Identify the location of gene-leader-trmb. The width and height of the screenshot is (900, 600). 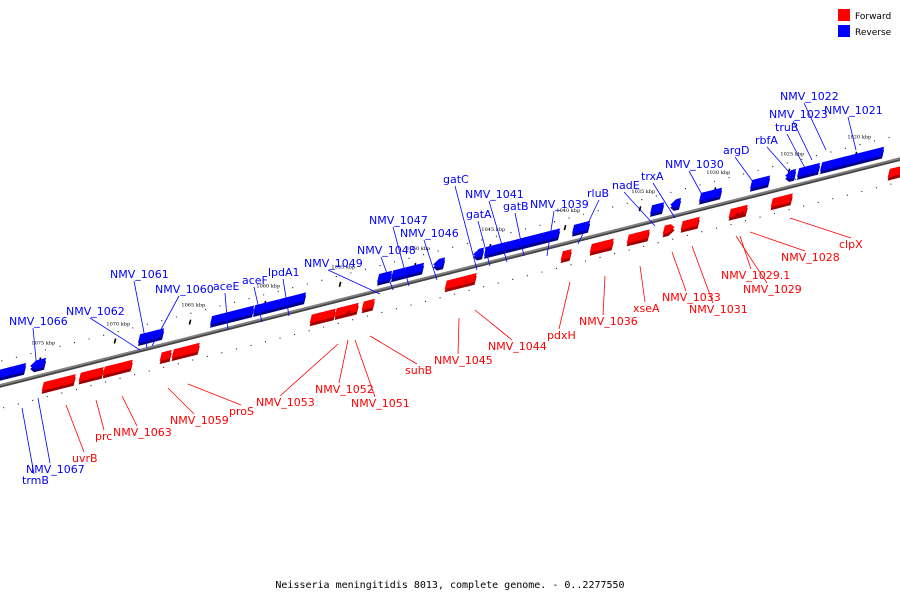
(28, 441).